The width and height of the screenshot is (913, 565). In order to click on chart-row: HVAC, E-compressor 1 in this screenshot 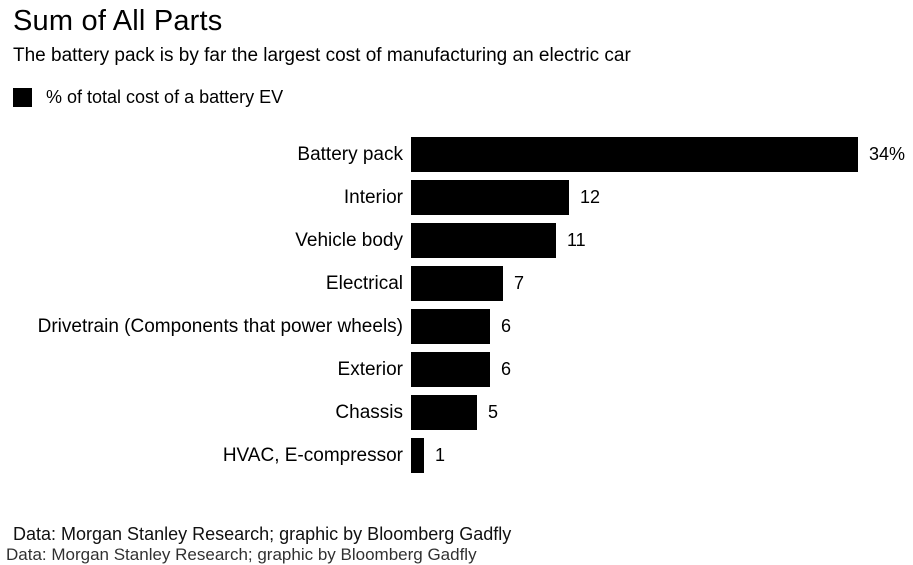, I will do `click(456, 455)`.